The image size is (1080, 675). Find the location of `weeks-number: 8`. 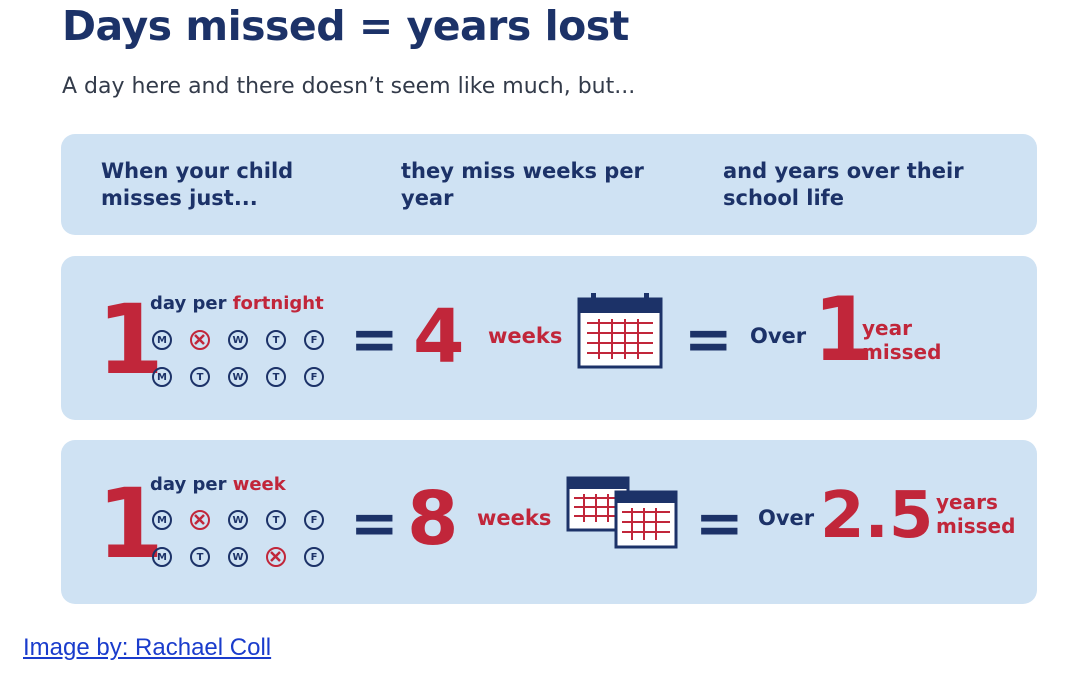

weeks-number: 8 is located at coordinates (433, 519).